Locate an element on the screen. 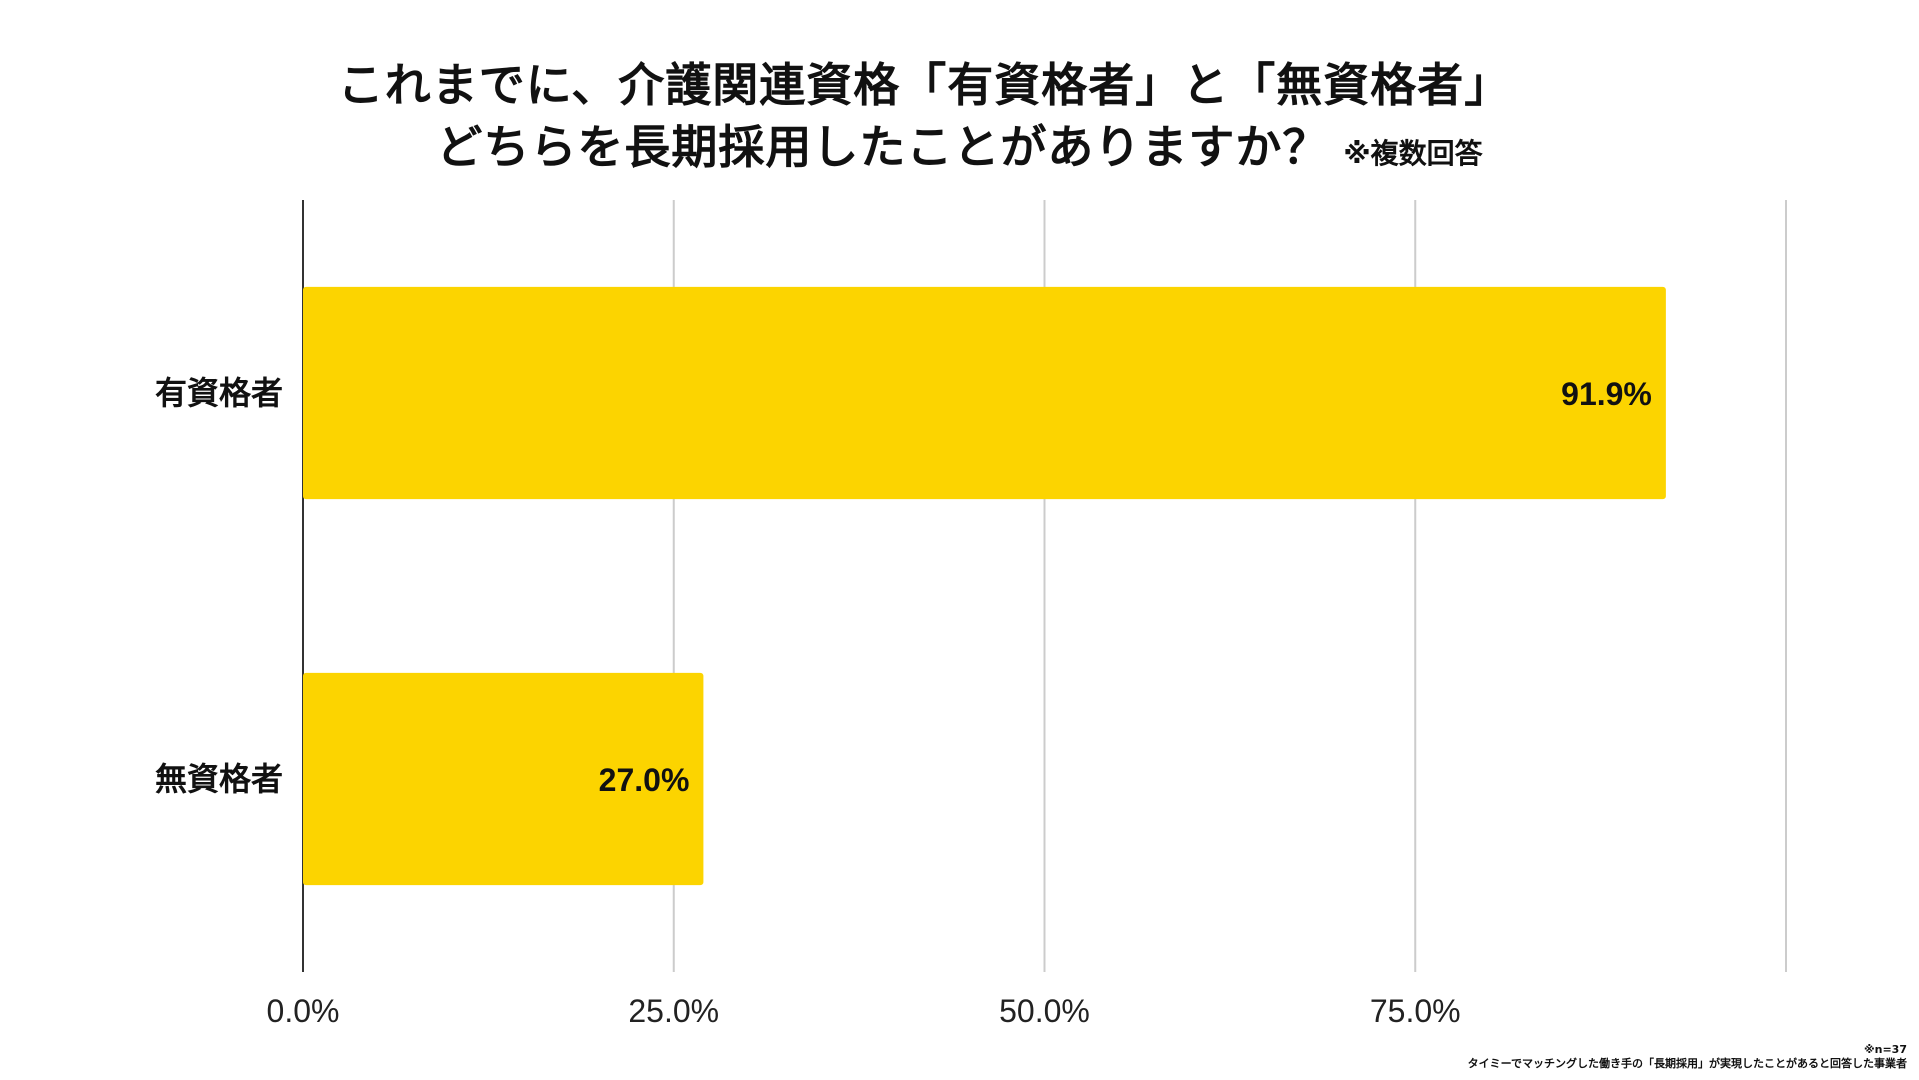  x-tick-label: 25.0% is located at coordinates (673, 1011).